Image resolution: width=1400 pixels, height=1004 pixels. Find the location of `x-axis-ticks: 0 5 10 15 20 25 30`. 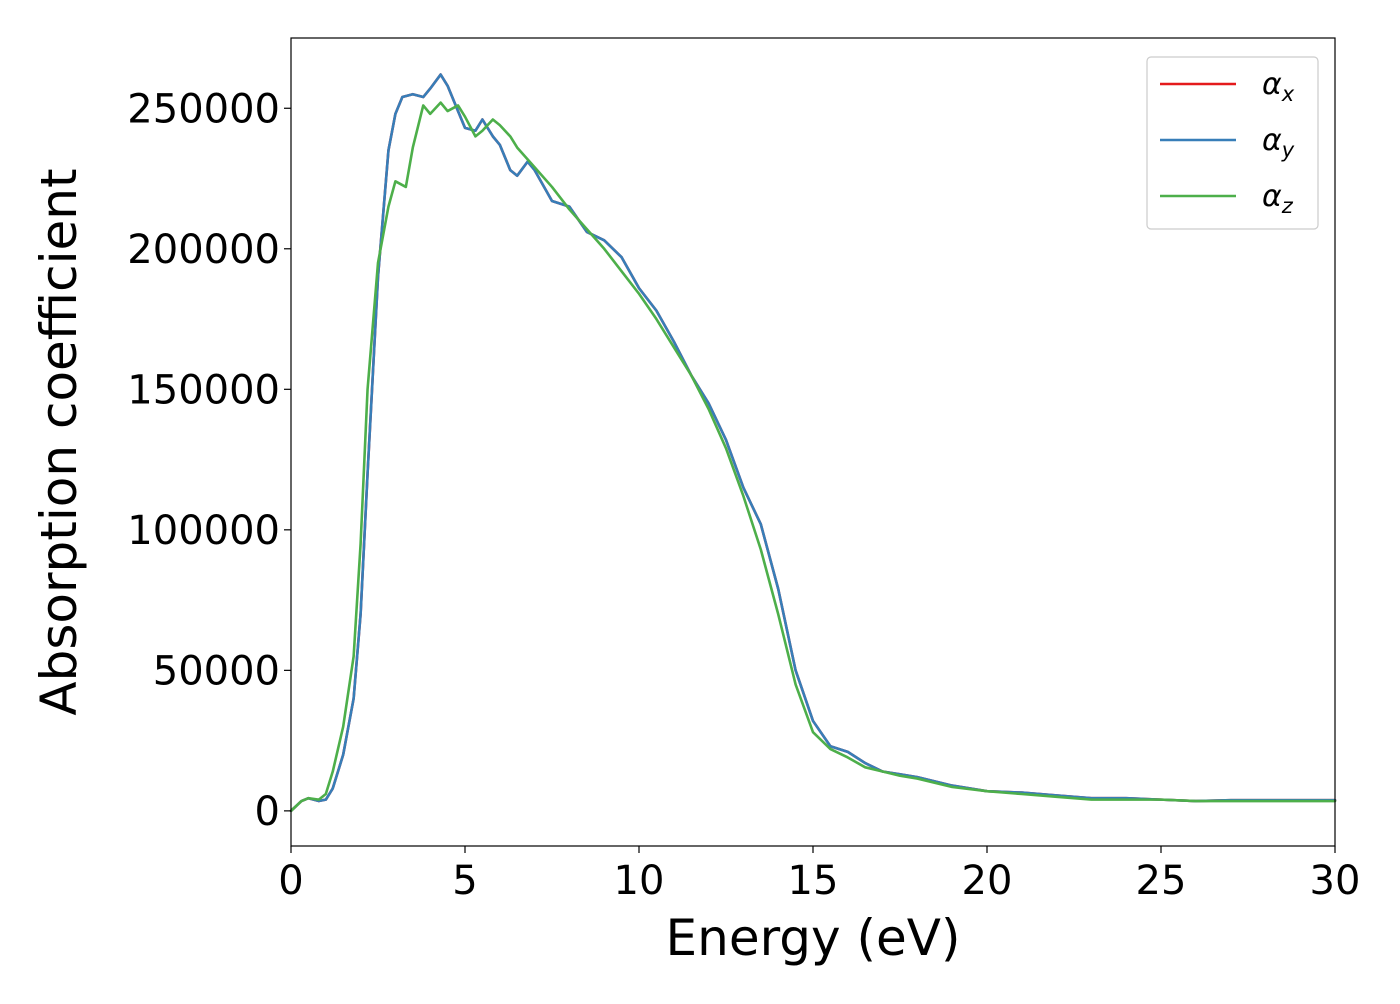

x-axis-ticks: 0 5 10 15 20 25 30 is located at coordinates (819, 875).